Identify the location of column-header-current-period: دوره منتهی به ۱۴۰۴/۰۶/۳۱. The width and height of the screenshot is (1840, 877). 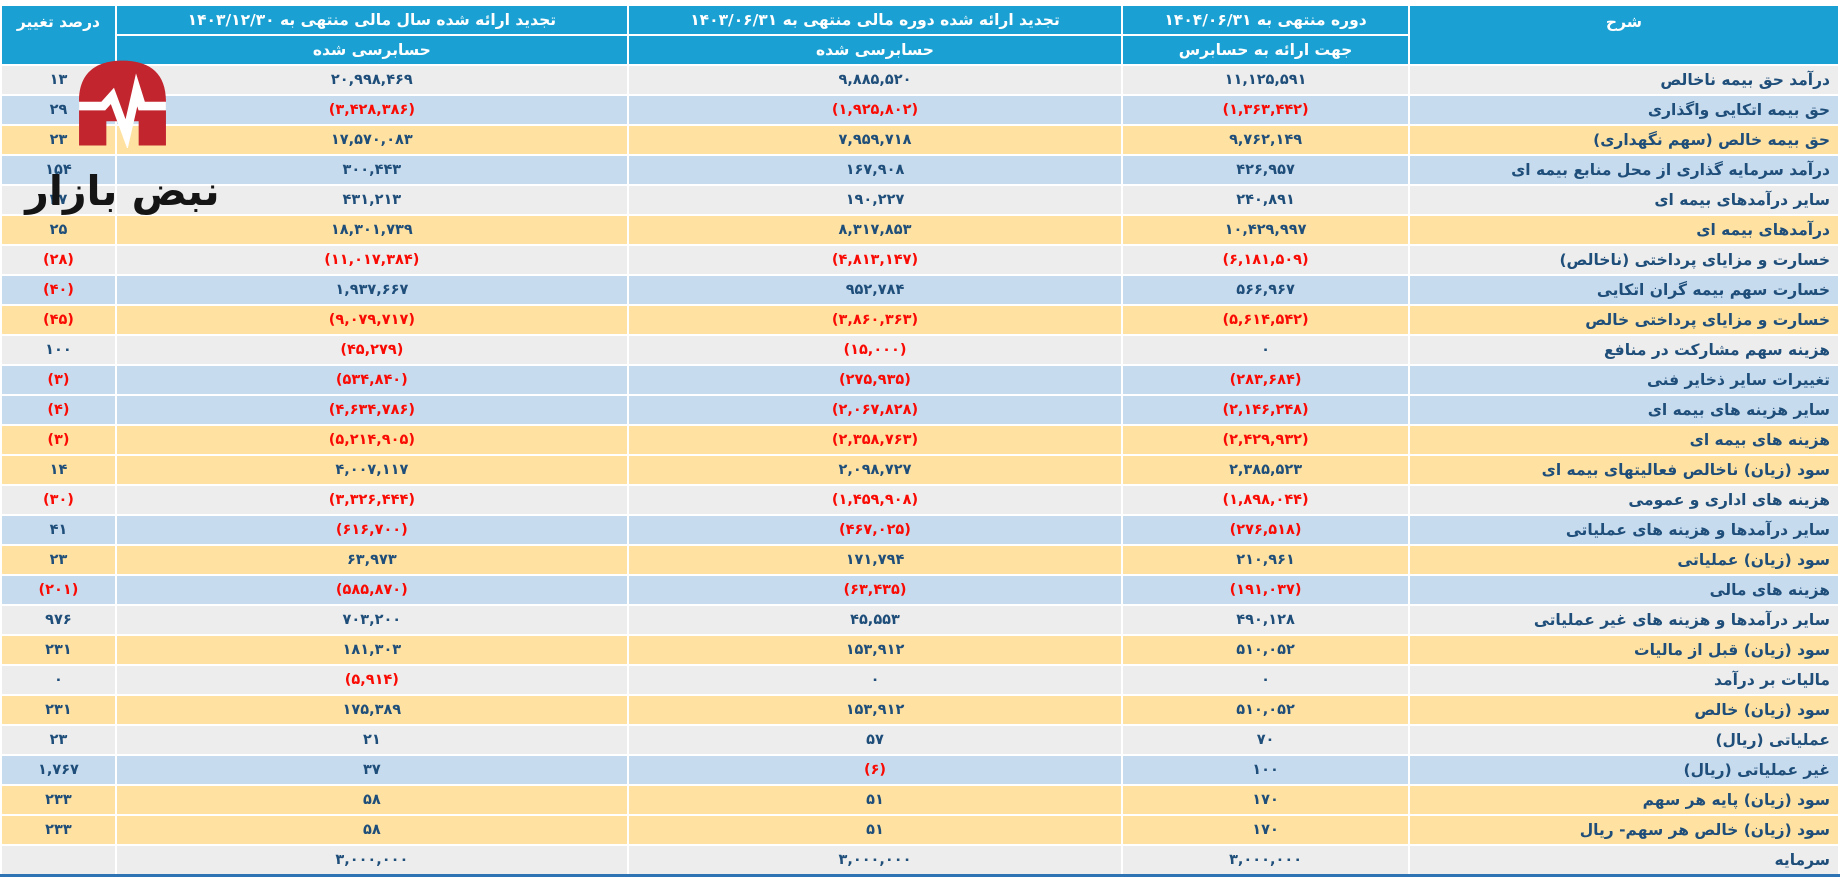
(1265, 20).